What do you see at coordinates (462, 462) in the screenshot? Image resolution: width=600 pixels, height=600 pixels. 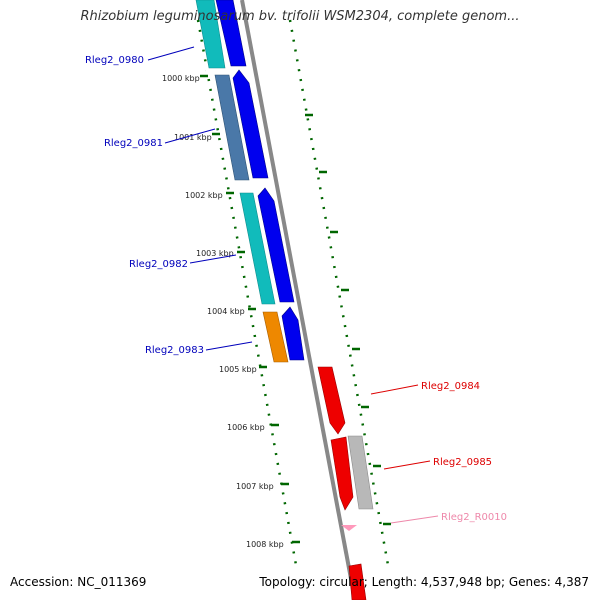 I see `gene-label-rleg2-0985: Rleg2_0985` at bounding box center [462, 462].